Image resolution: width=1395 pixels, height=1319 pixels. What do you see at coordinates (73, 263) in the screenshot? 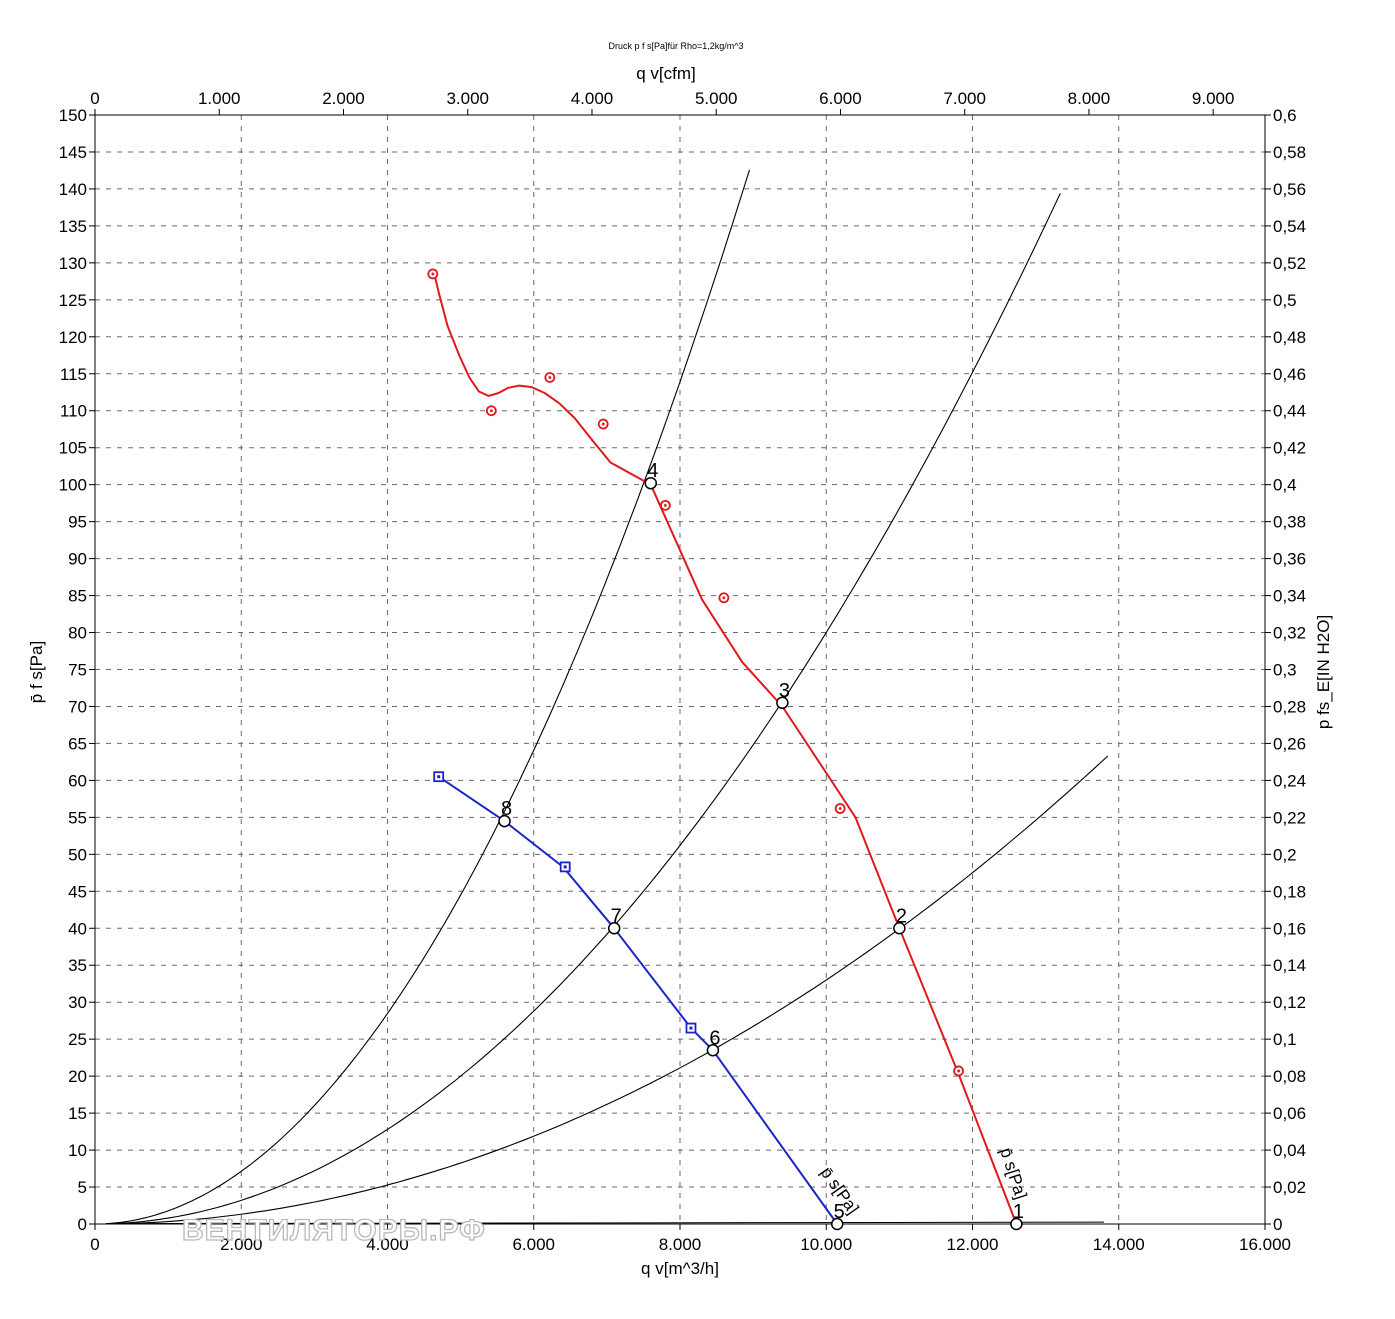
I see `y-tick-label: 130` at bounding box center [73, 263].